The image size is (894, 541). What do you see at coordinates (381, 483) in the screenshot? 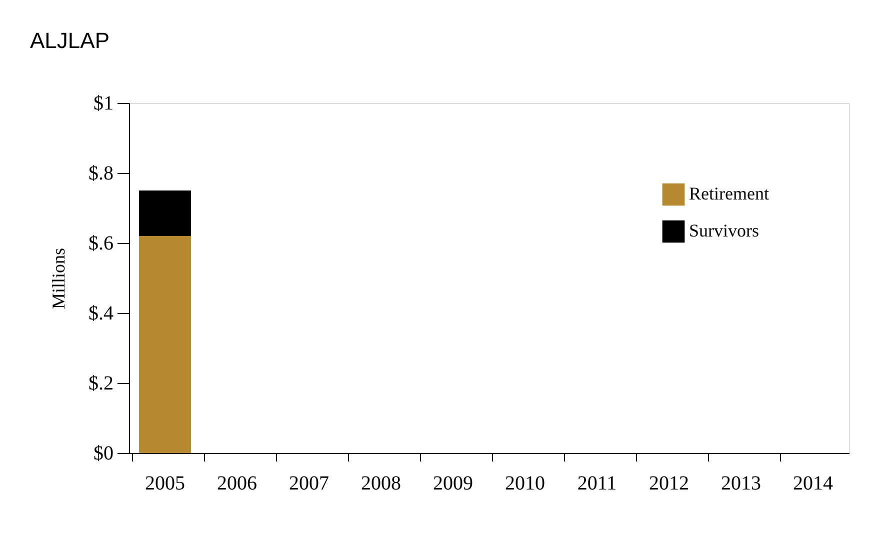
I see `x-tick-label: 2008` at bounding box center [381, 483].